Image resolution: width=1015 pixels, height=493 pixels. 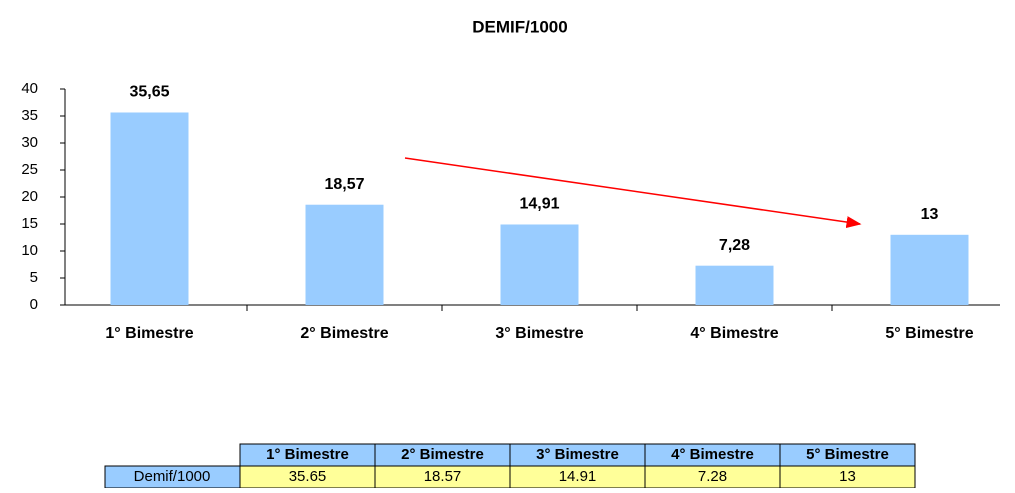 I want to click on y-tick-label: 0, so click(x=34, y=304).